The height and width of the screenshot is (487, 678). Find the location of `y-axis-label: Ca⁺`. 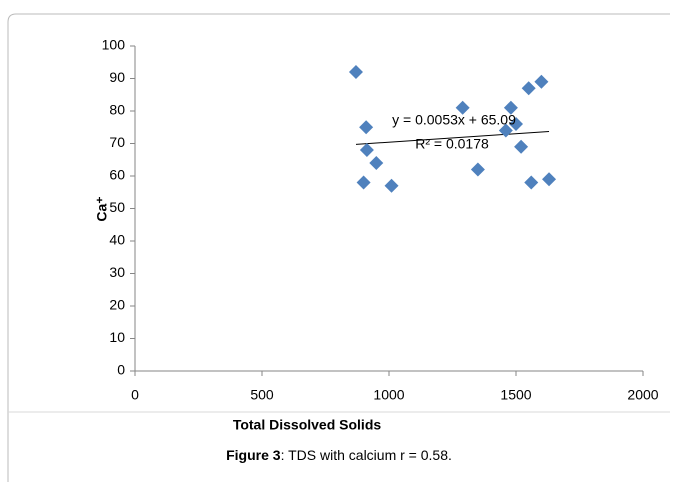

y-axis-label: Ca⁺ is located at coordinates (102, 208).